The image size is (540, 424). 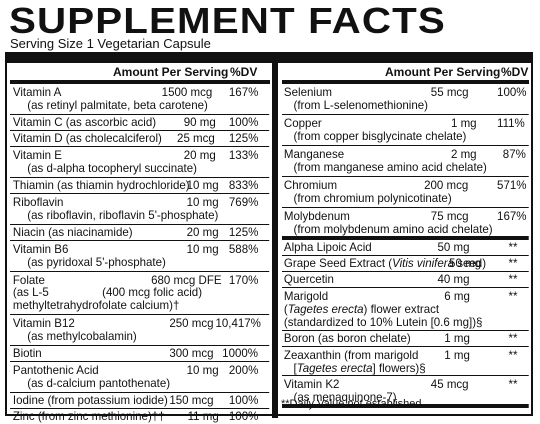 What do you see at coordinates (457, 296) in the screenshot?
I see `nutrient-amount: 6 mg` at bounding box center [457, 296].